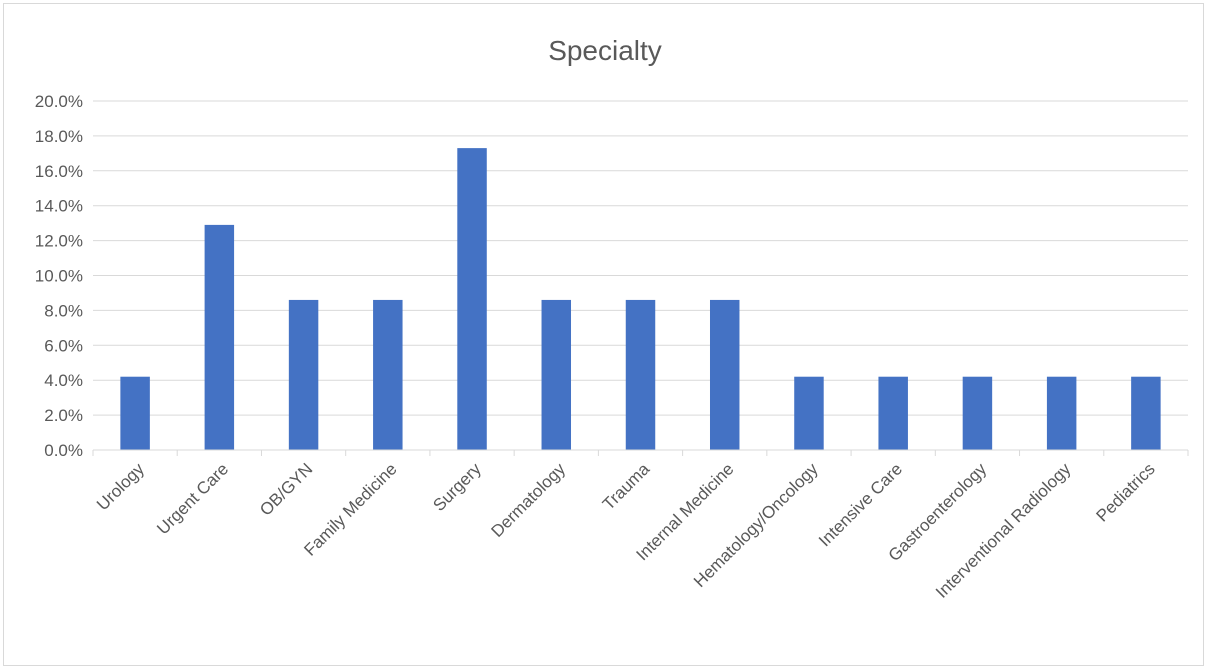 This screenshot has width=1210, height=672. I want to click on y-tick-label: 0.0%, so click(63, 450).